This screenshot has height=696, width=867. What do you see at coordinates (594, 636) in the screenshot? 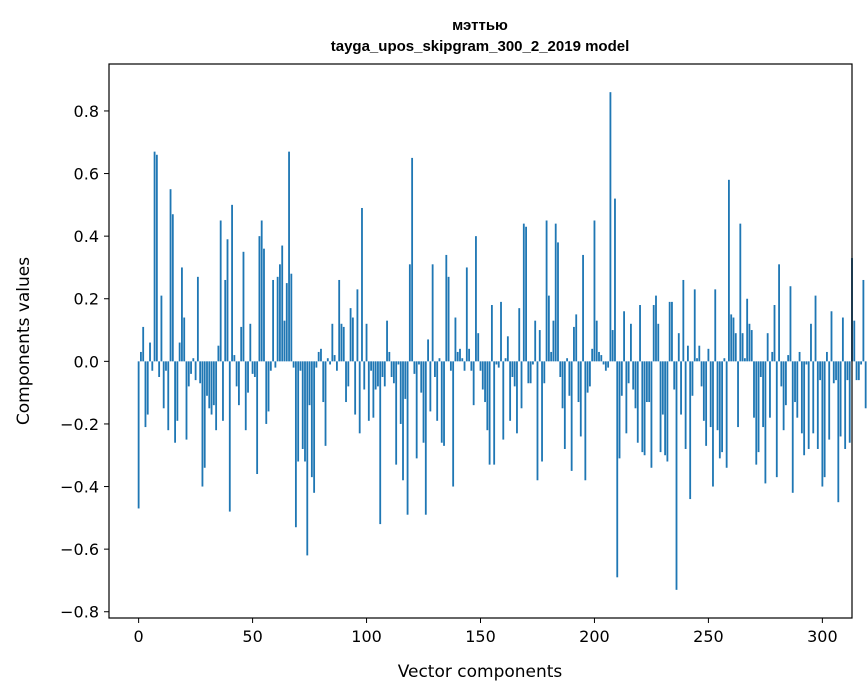
I see `x-tick-label: 200` at bounding box center [594, 636].